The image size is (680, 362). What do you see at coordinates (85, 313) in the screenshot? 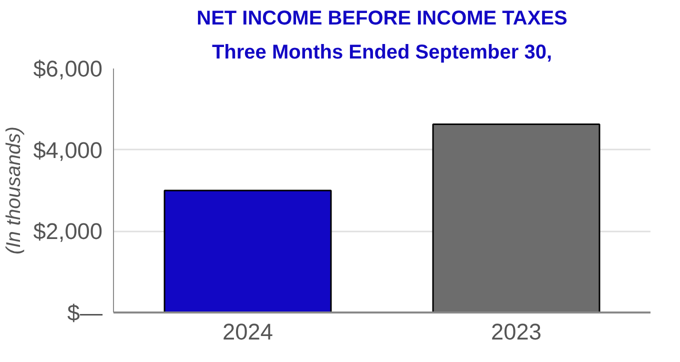
I see `y-tick-label: $—` at bounding box center [85, 313].